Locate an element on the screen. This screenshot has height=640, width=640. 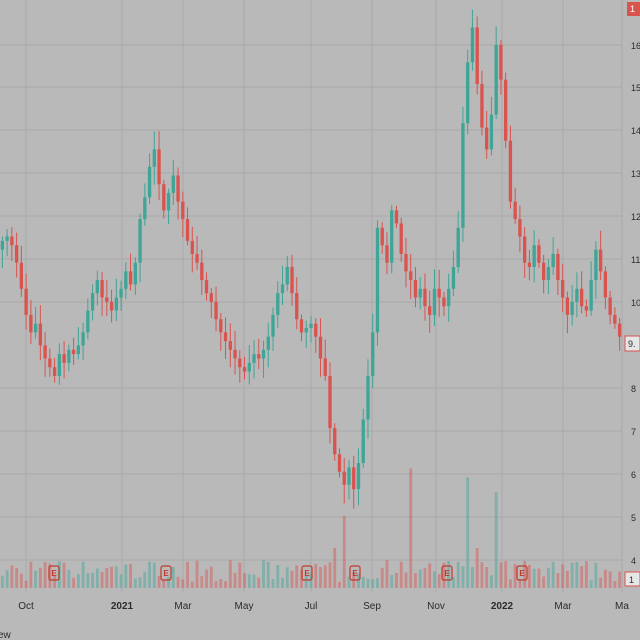
svg-text: 9. is located at coordinates (632, 344).